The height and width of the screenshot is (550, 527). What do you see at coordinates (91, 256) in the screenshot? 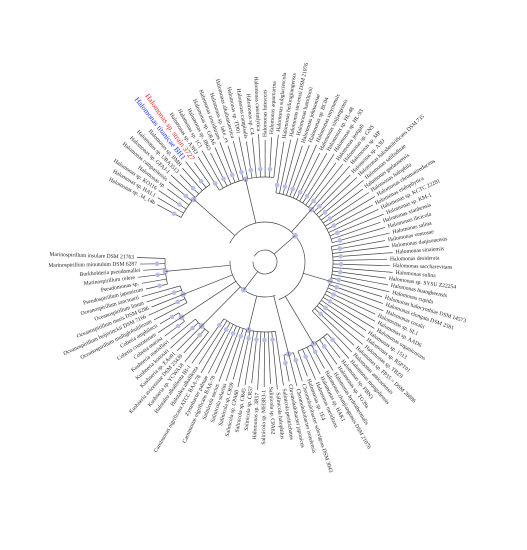
I see `leaf-label: Marinospirillum insulare DSM 21763` at bounding box center [91, 256].